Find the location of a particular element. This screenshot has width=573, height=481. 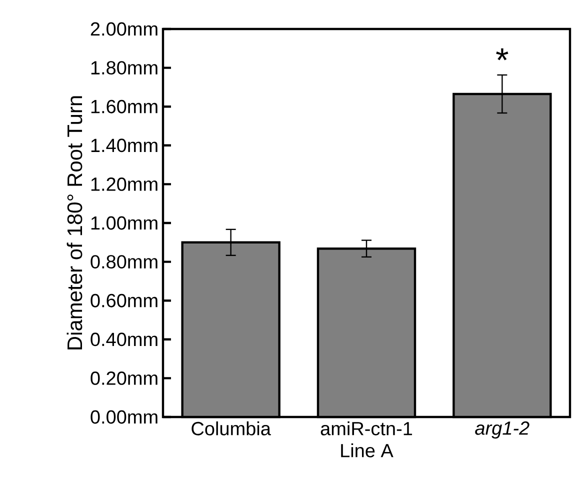

y-tick-label: 1.80mm is located at coordinates (124, 68).